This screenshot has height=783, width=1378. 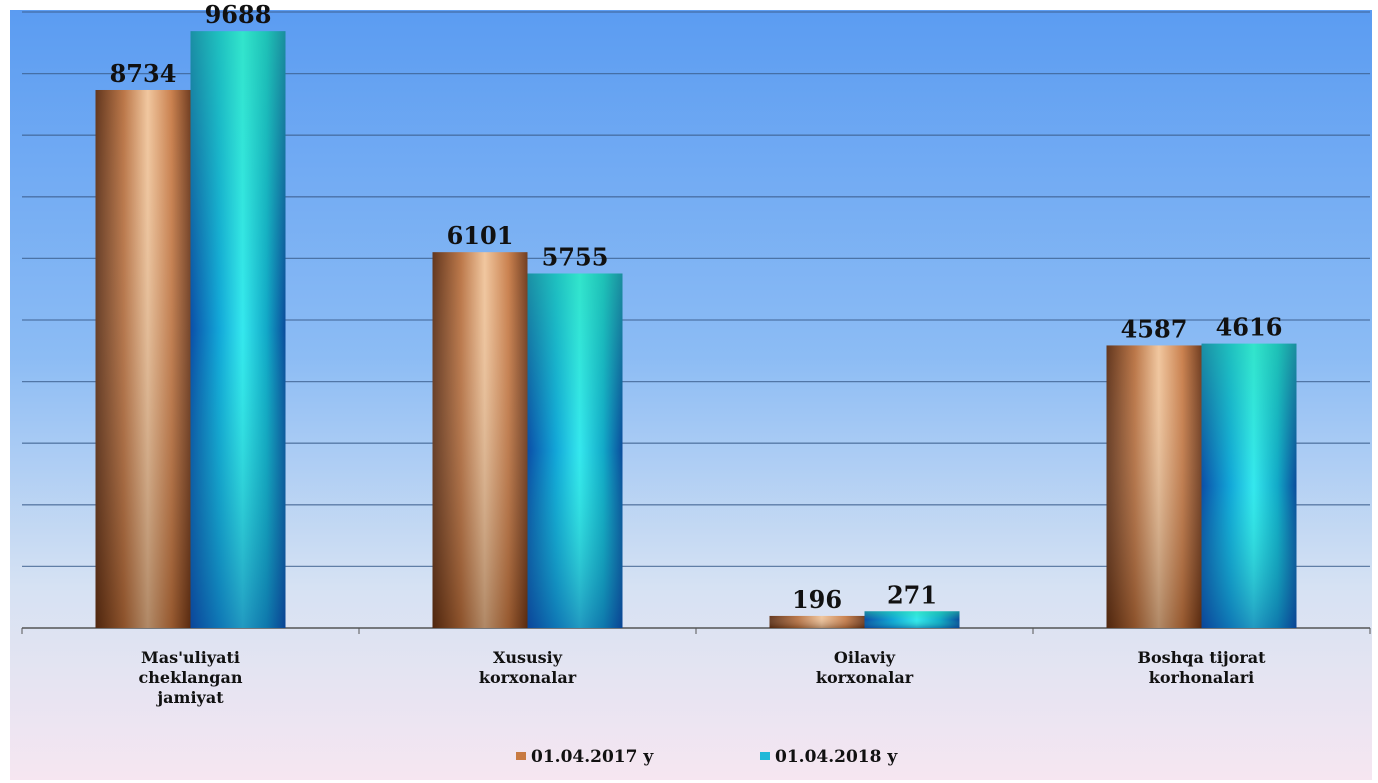 What do you see at coordinates (1201, 657) in the screenshot?
I see `category-label: Boshqa tijorat` at bounding box center [1201, 657].